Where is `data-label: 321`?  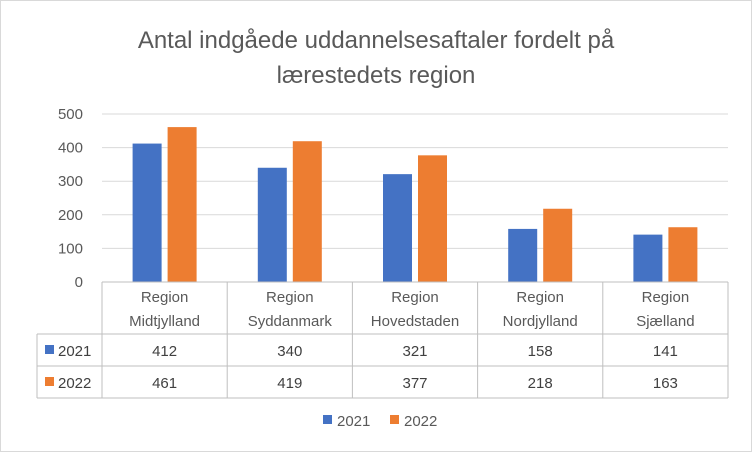 data-label: 321 is located at coordinates (414, 351).